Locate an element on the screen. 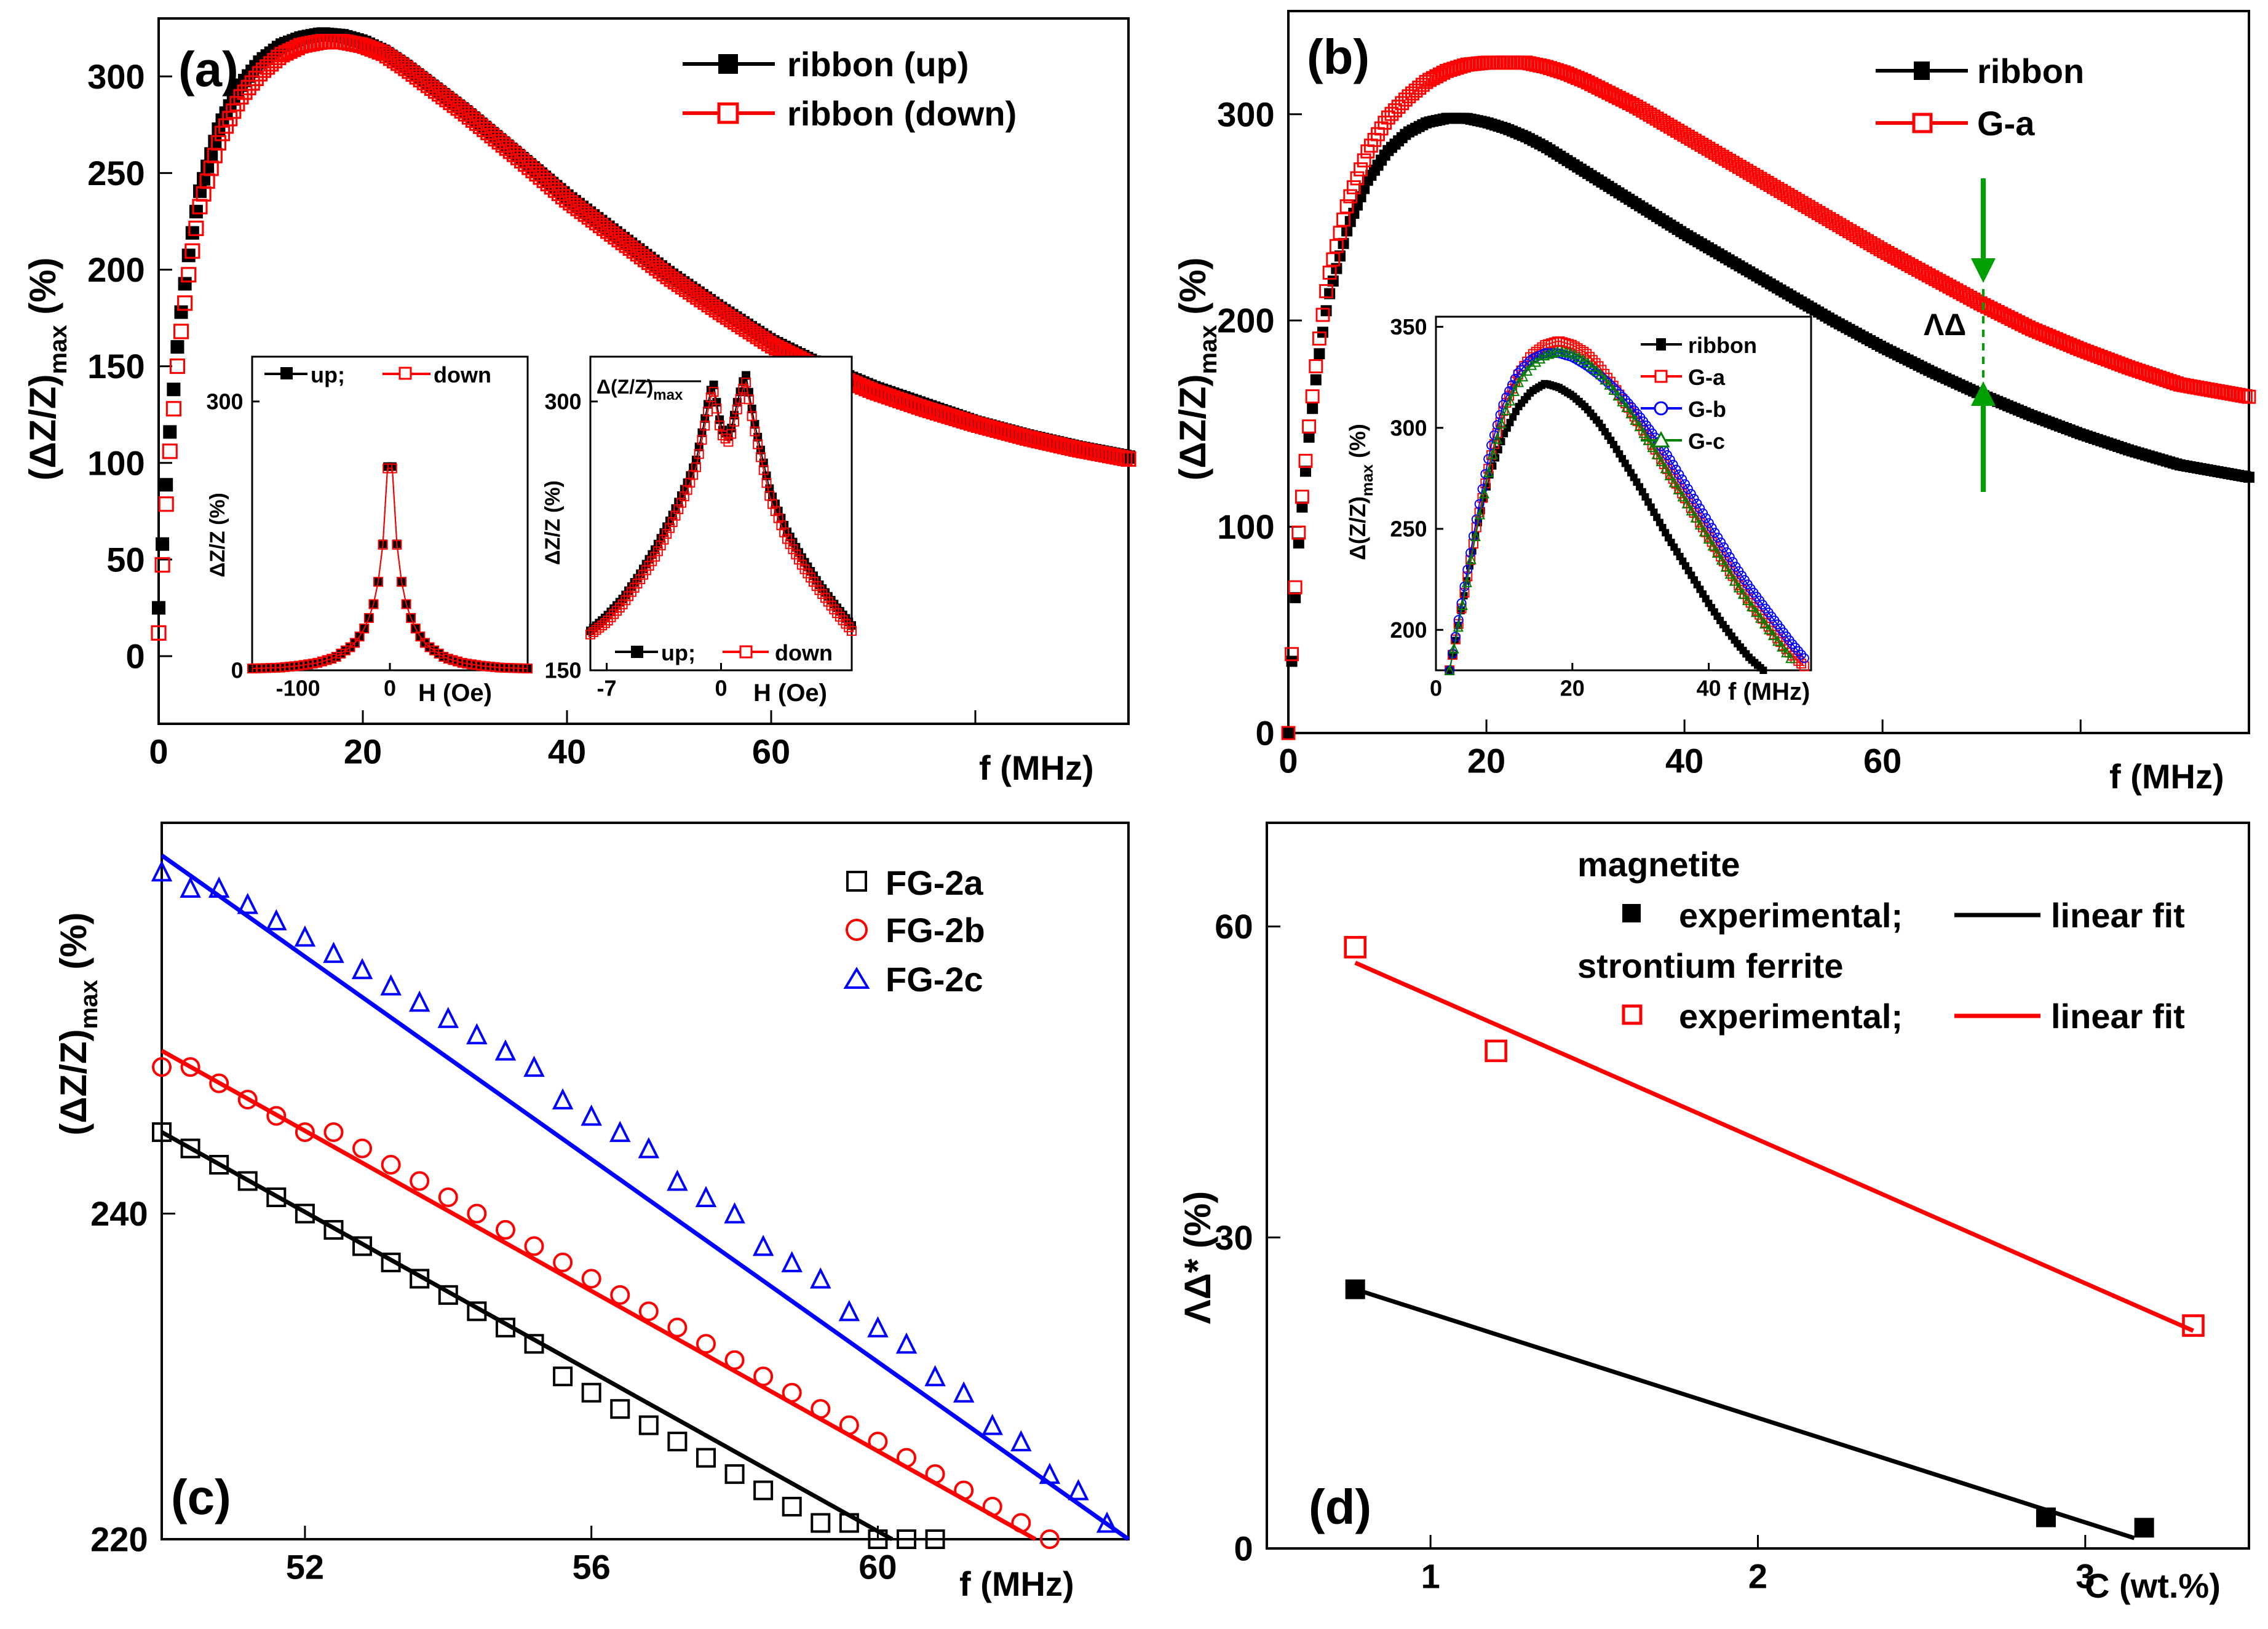 This screenshot has height=1629, width=2268. panel-d-x-xtick-label-0: 1 is located at coordinates (1430, 1575).